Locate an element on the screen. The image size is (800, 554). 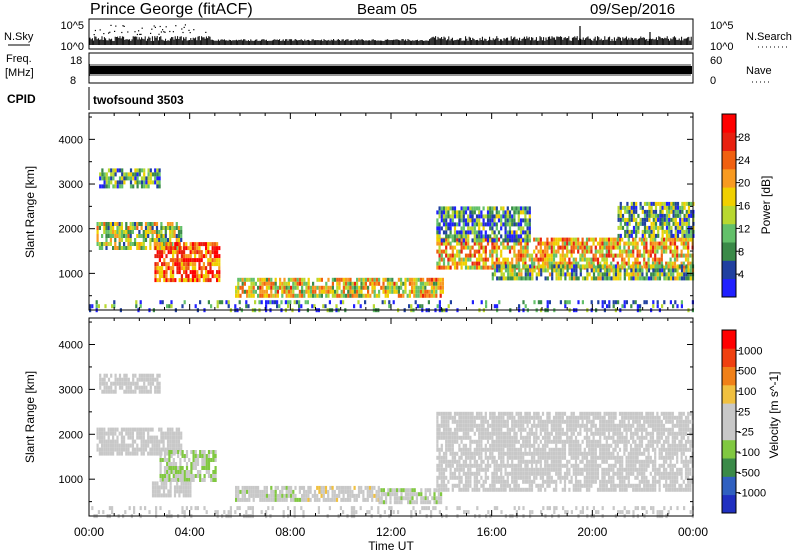
power-colorbar-swatch is located at coordinates (729, 160).